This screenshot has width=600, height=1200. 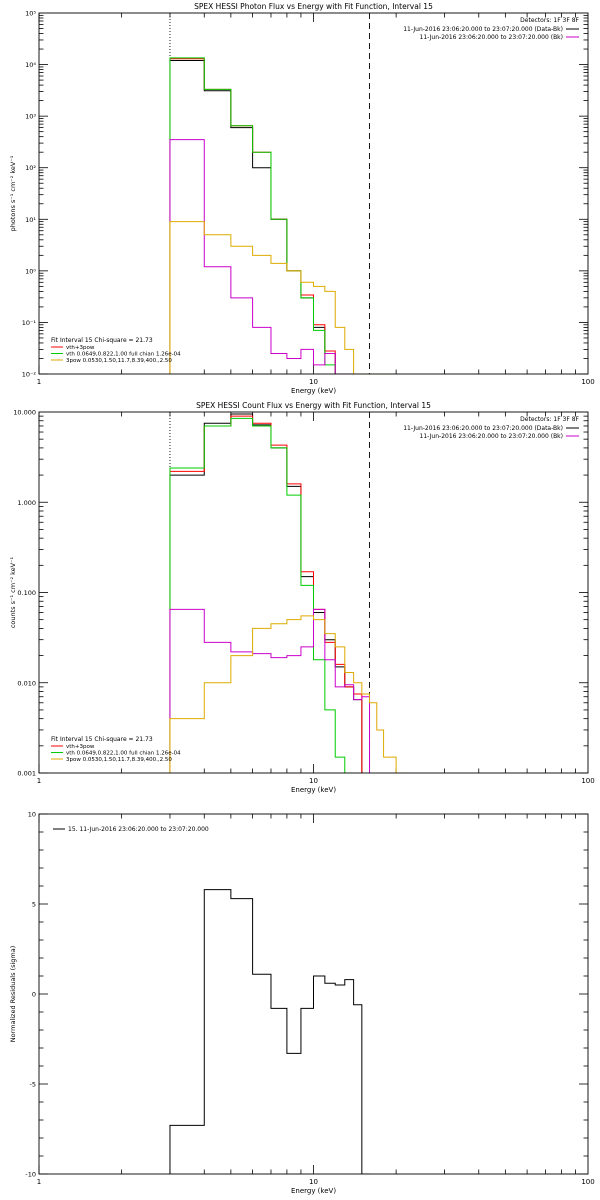 I want to click on y-tick-label: -5, so click(x=33, y=1085).